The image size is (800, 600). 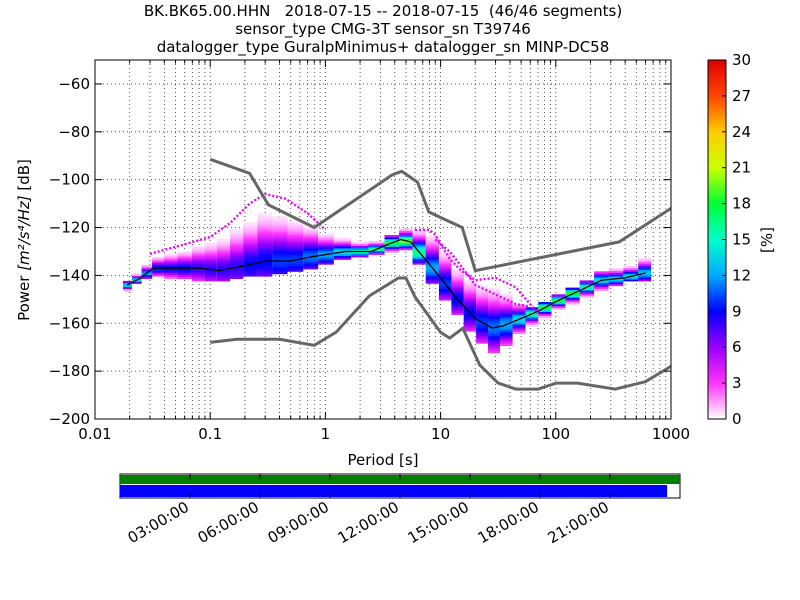 What do you see at coordinates (238, 224) in the screenshot?
I see `outlier-trace` at bounding box center [238, 224].